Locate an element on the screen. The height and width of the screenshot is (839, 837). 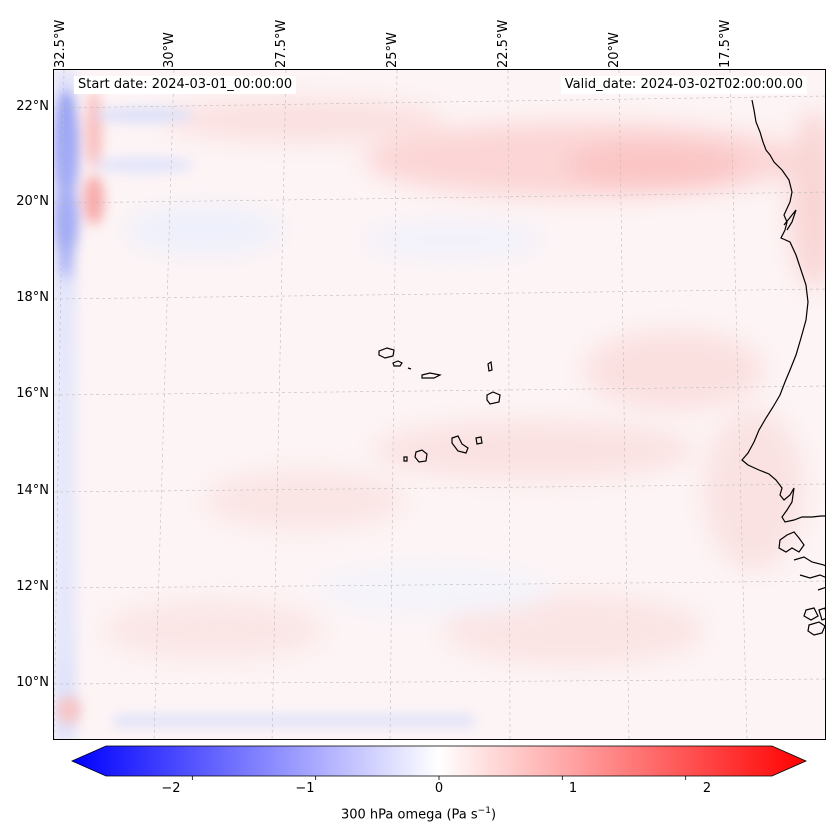
guinea-coast is located at coordinates (809, 561).